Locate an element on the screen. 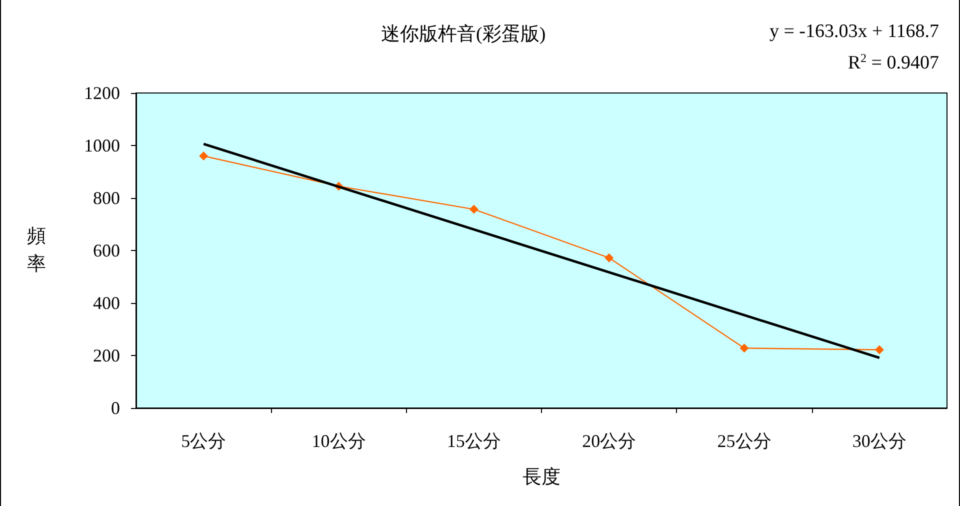  text: y = -163.03x + 1168.7 is located at coordinates (854, 31).